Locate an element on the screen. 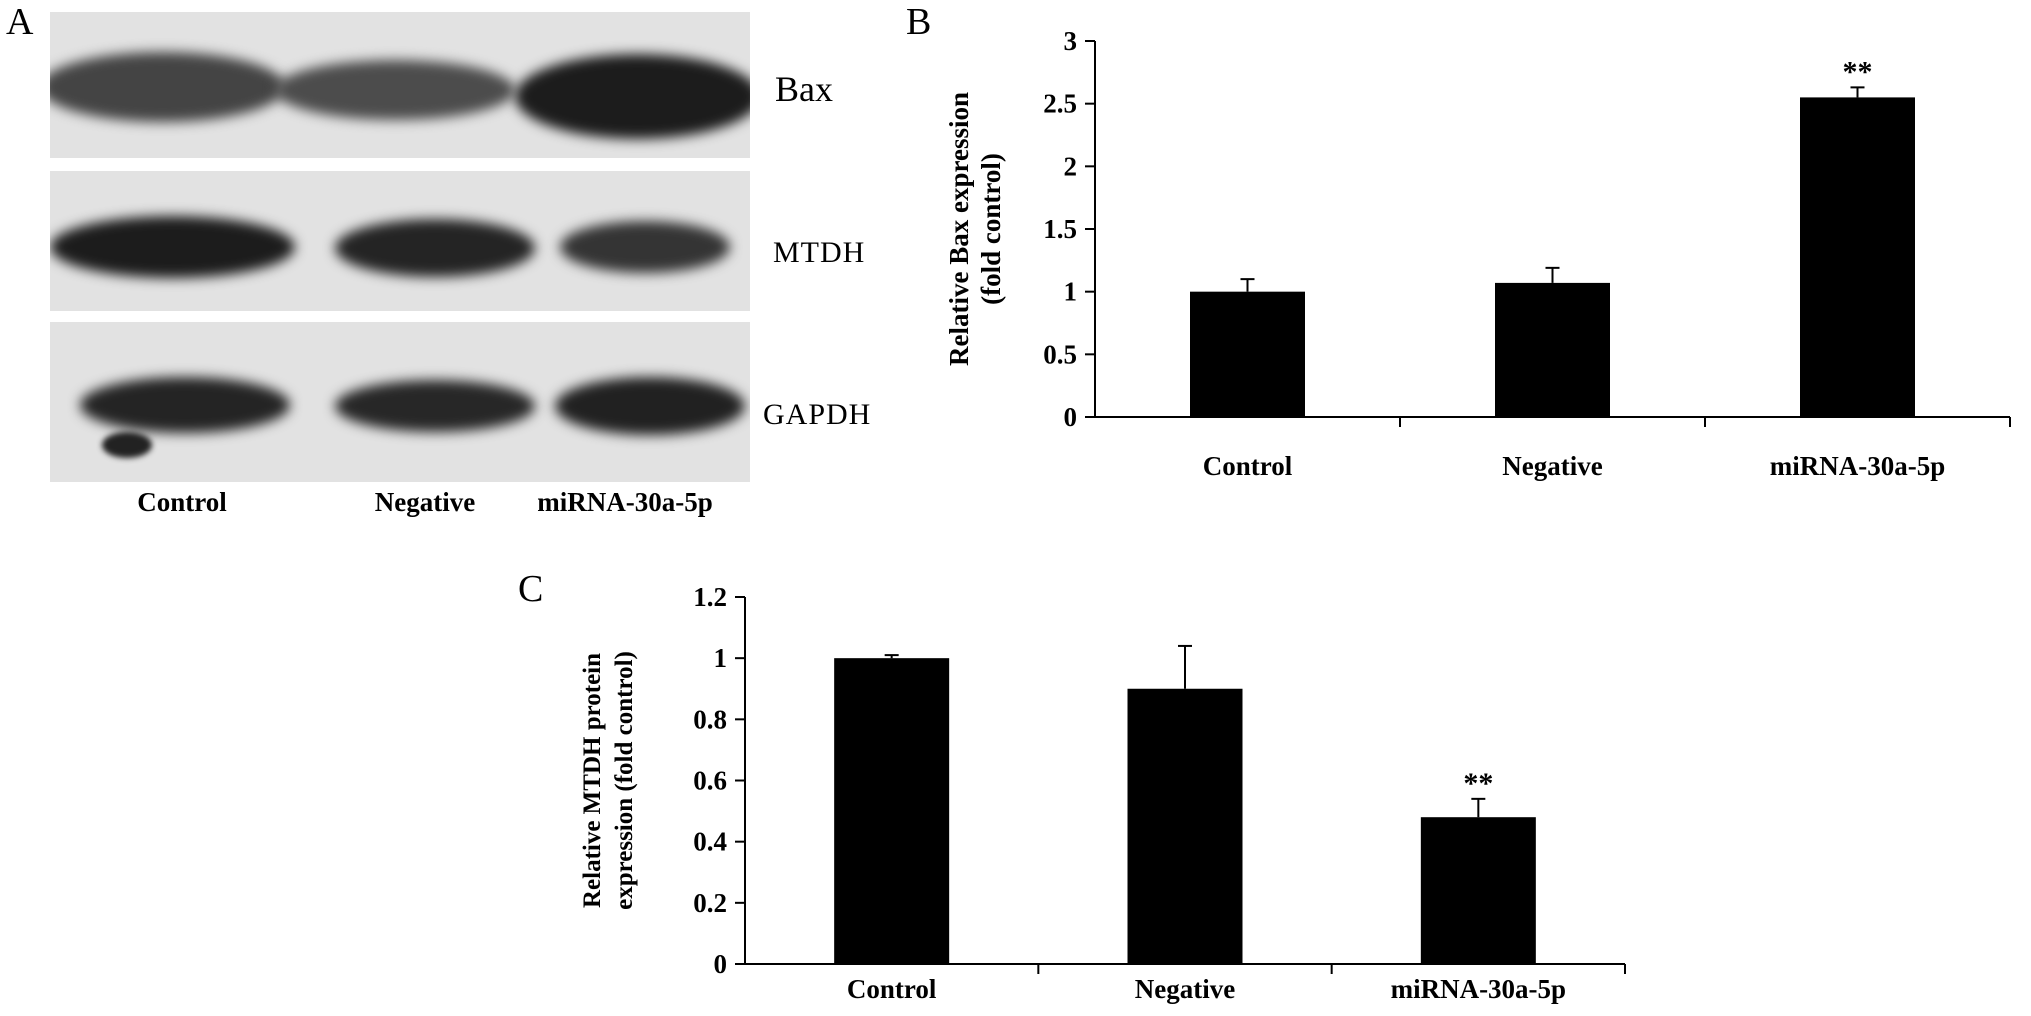 The image size is (2031, 1016). y-tick-label: 1.2 is located at coordinates (710, 597).